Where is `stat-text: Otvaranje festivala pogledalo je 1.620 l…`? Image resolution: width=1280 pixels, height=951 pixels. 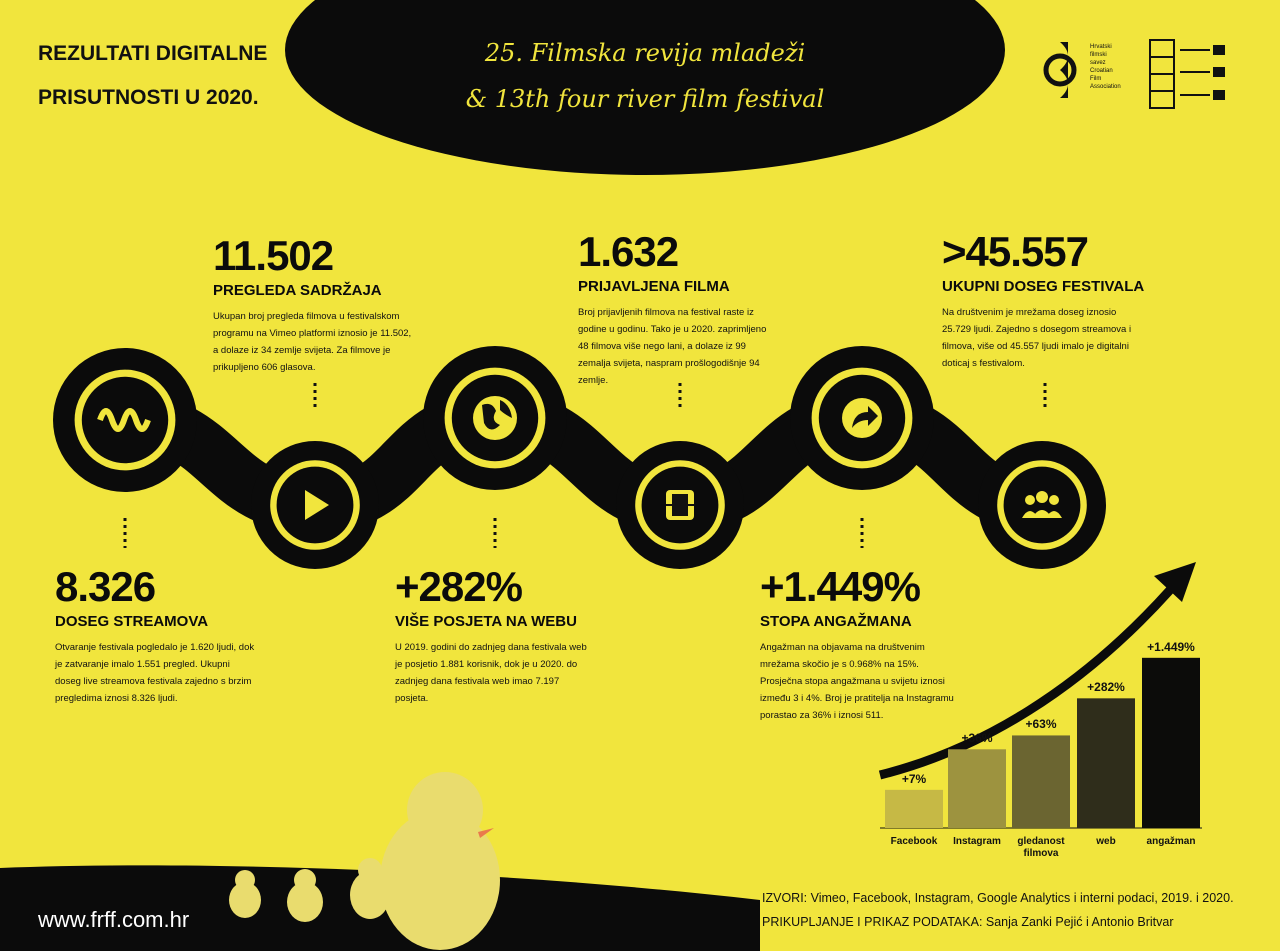
stat-text: Otvaranje festivala pogledalo je 1.620 l… is located at coordinates (155, 673).